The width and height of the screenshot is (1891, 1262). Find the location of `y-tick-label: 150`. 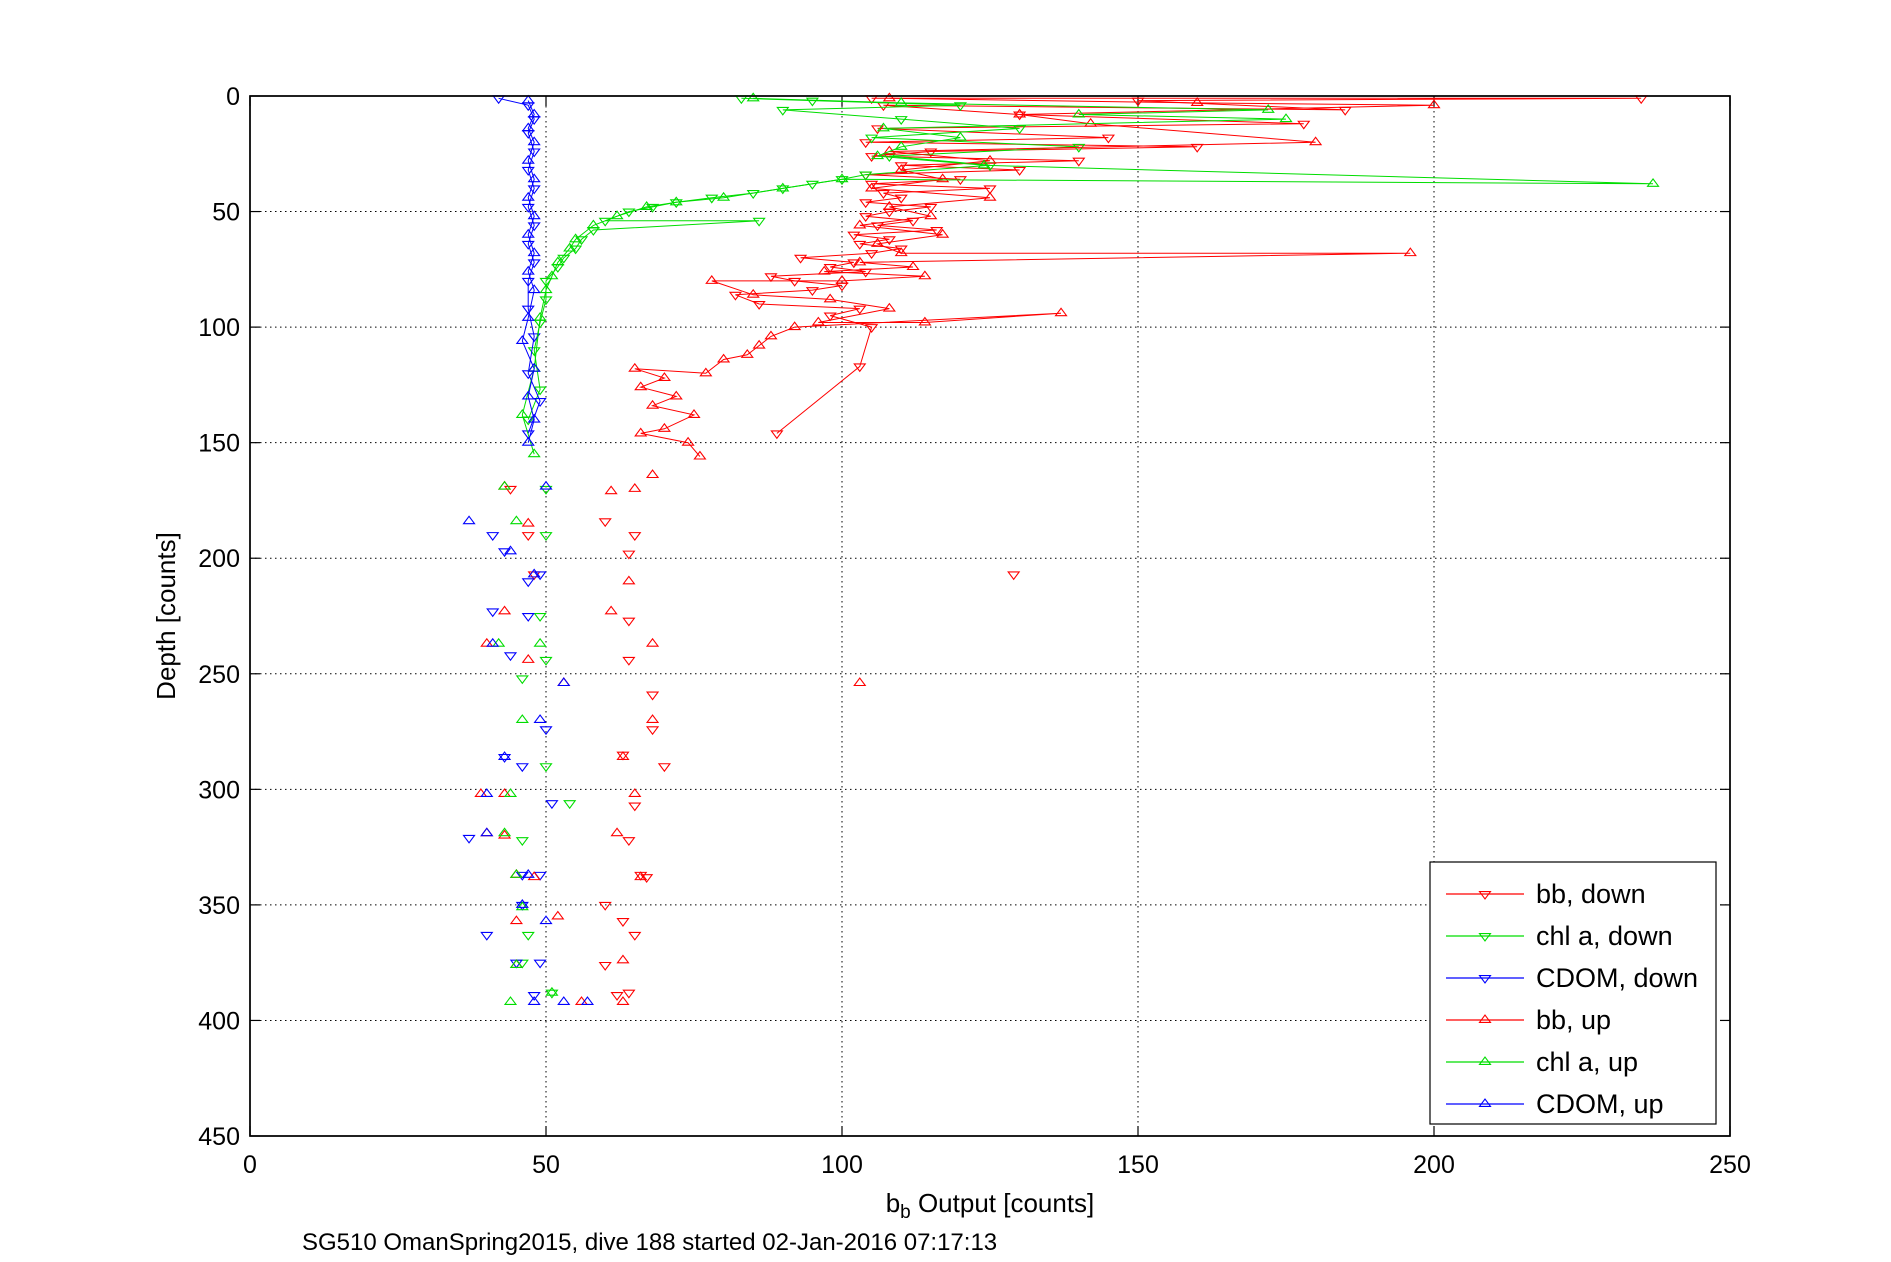

y-tick-label: 150 is located at coordinates (219, 444).